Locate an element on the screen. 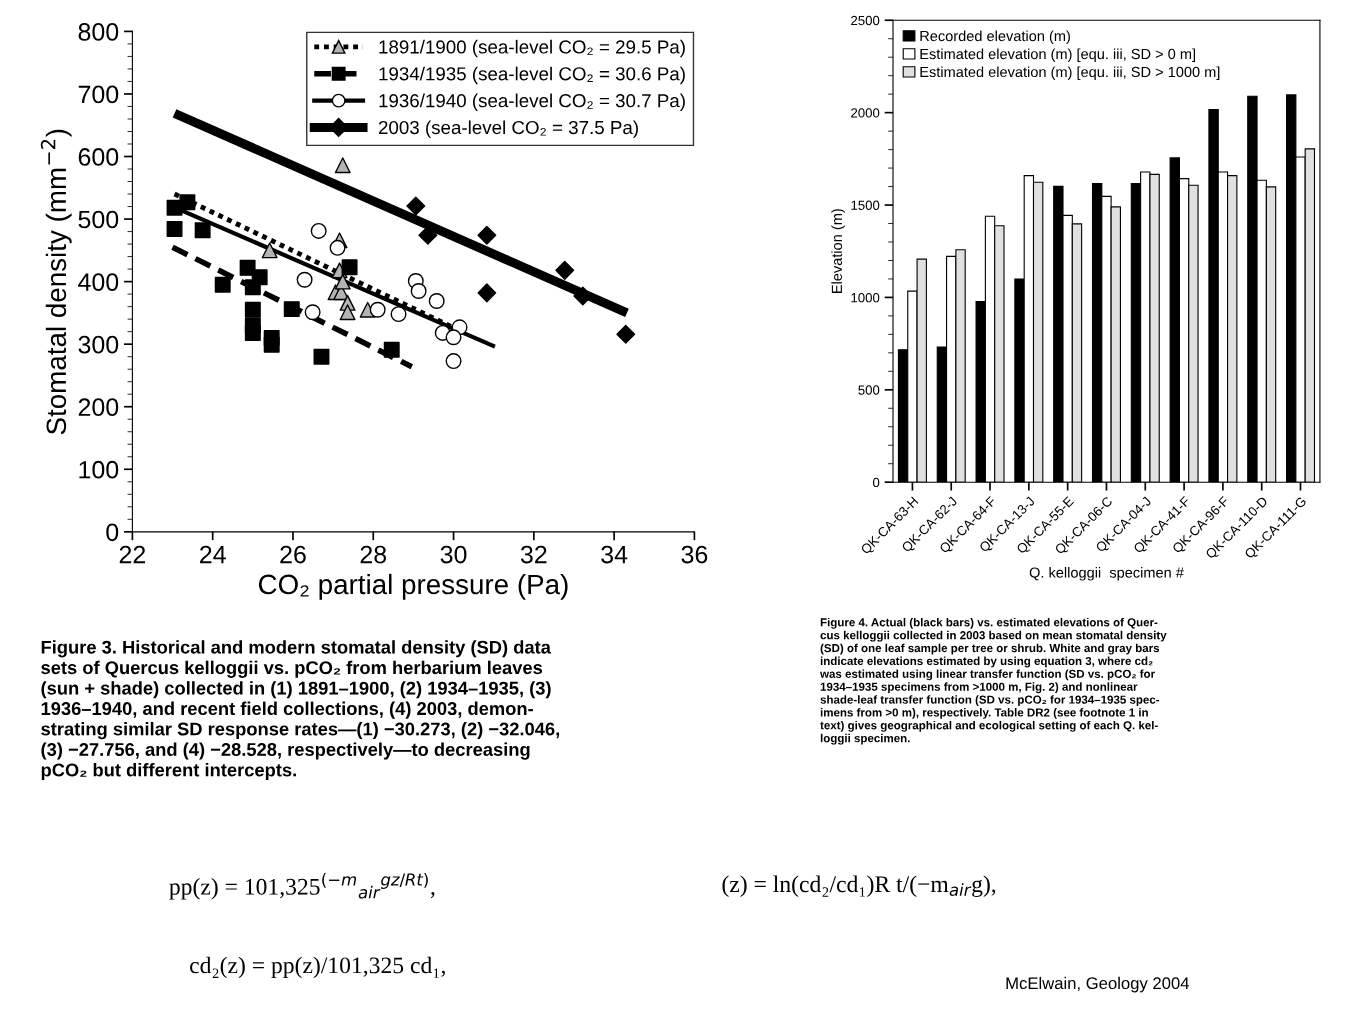  x-tick-label: 26 is located at coordinates (293, 554).